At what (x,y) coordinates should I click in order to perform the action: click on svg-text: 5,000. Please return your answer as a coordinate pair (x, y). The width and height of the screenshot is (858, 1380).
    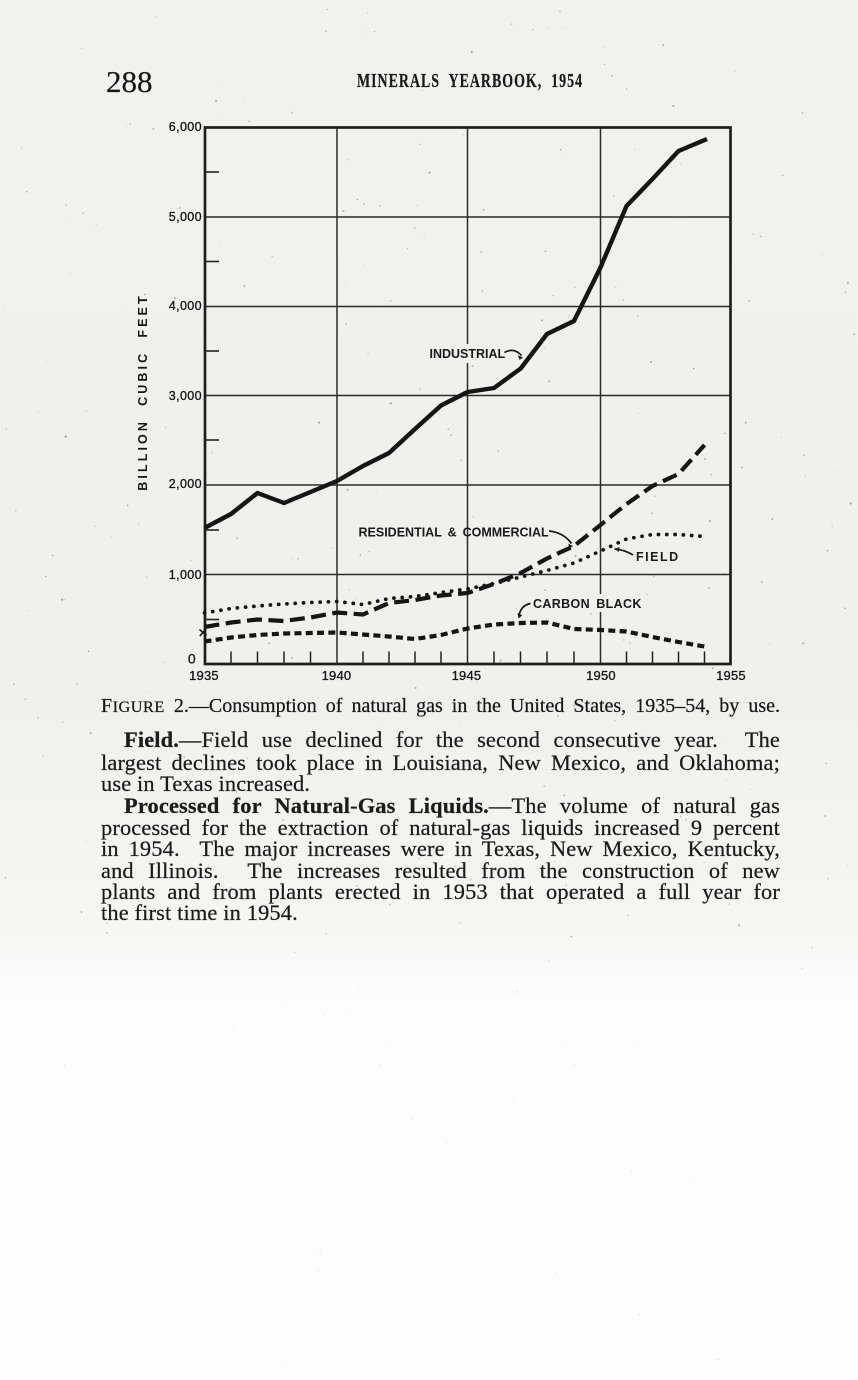
    Looking at the image, I should click on (185, 217).